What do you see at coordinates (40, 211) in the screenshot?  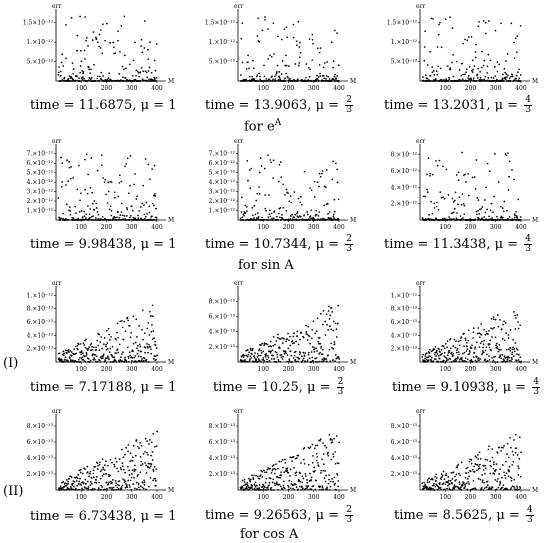 I see `y-tick-label: 1.×10⁻¹²` at bounding box center [40, 211].